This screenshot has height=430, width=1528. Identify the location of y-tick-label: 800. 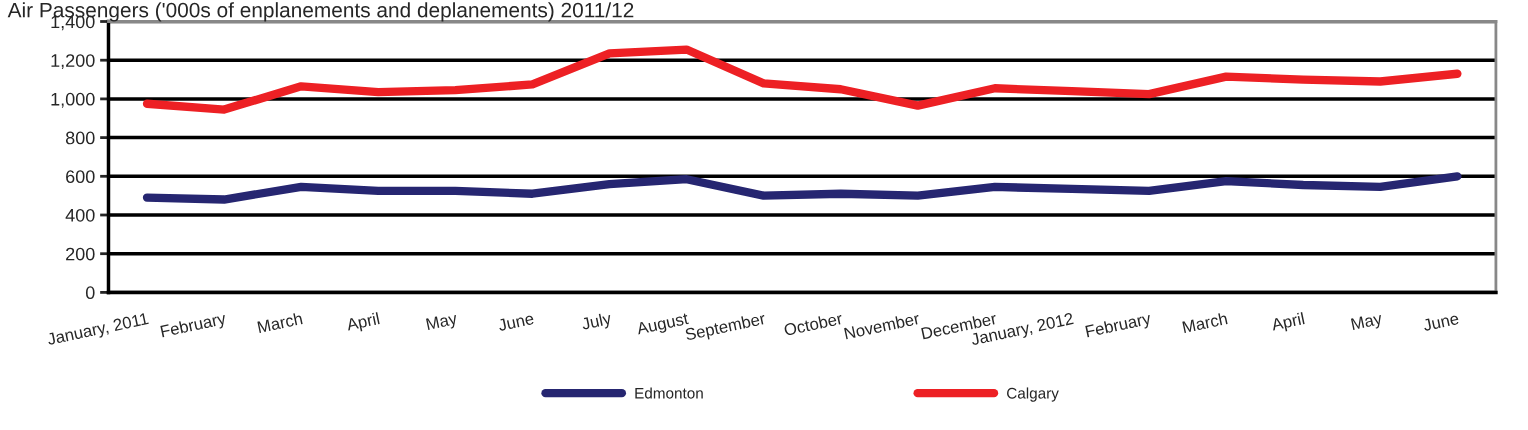
(80, 138).